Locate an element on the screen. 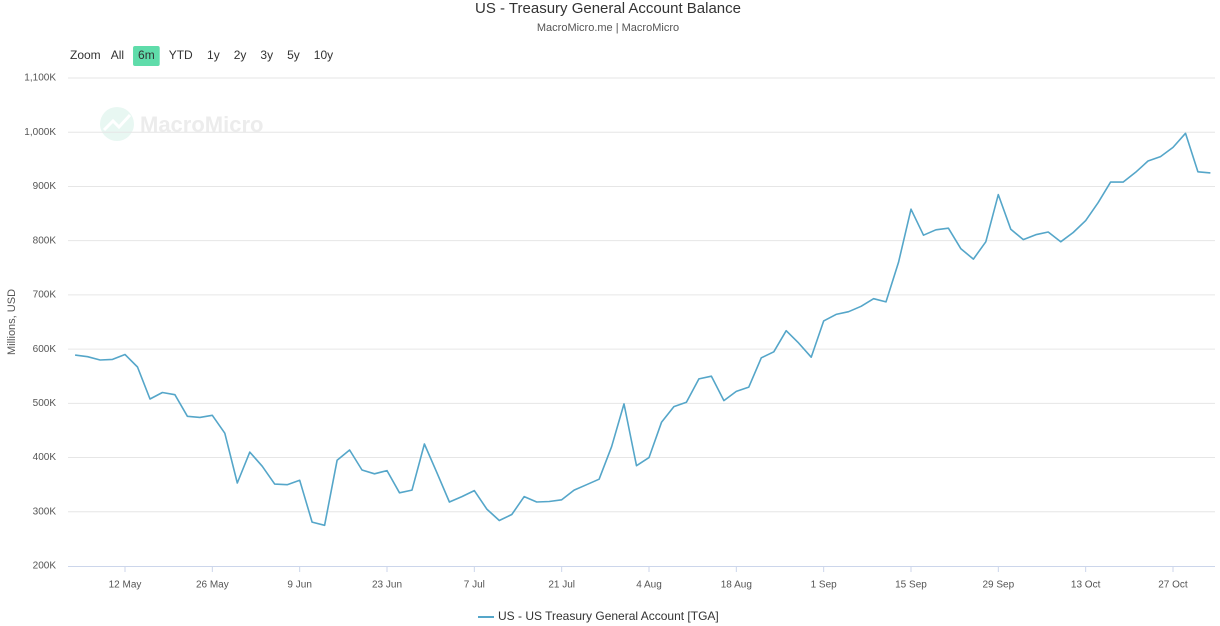 The height and width of the screenshot is (626, 1220). x-tick-label: 29 Sep is located at coordinates (998, 585).